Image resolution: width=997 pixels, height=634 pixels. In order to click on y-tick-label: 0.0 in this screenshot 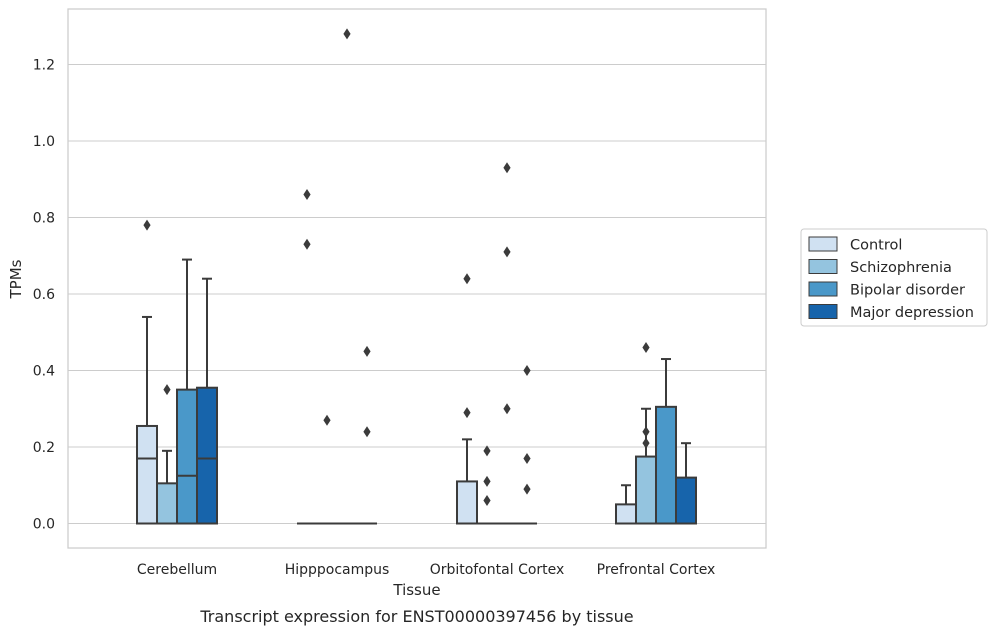, I will do `click(44, 525)`.